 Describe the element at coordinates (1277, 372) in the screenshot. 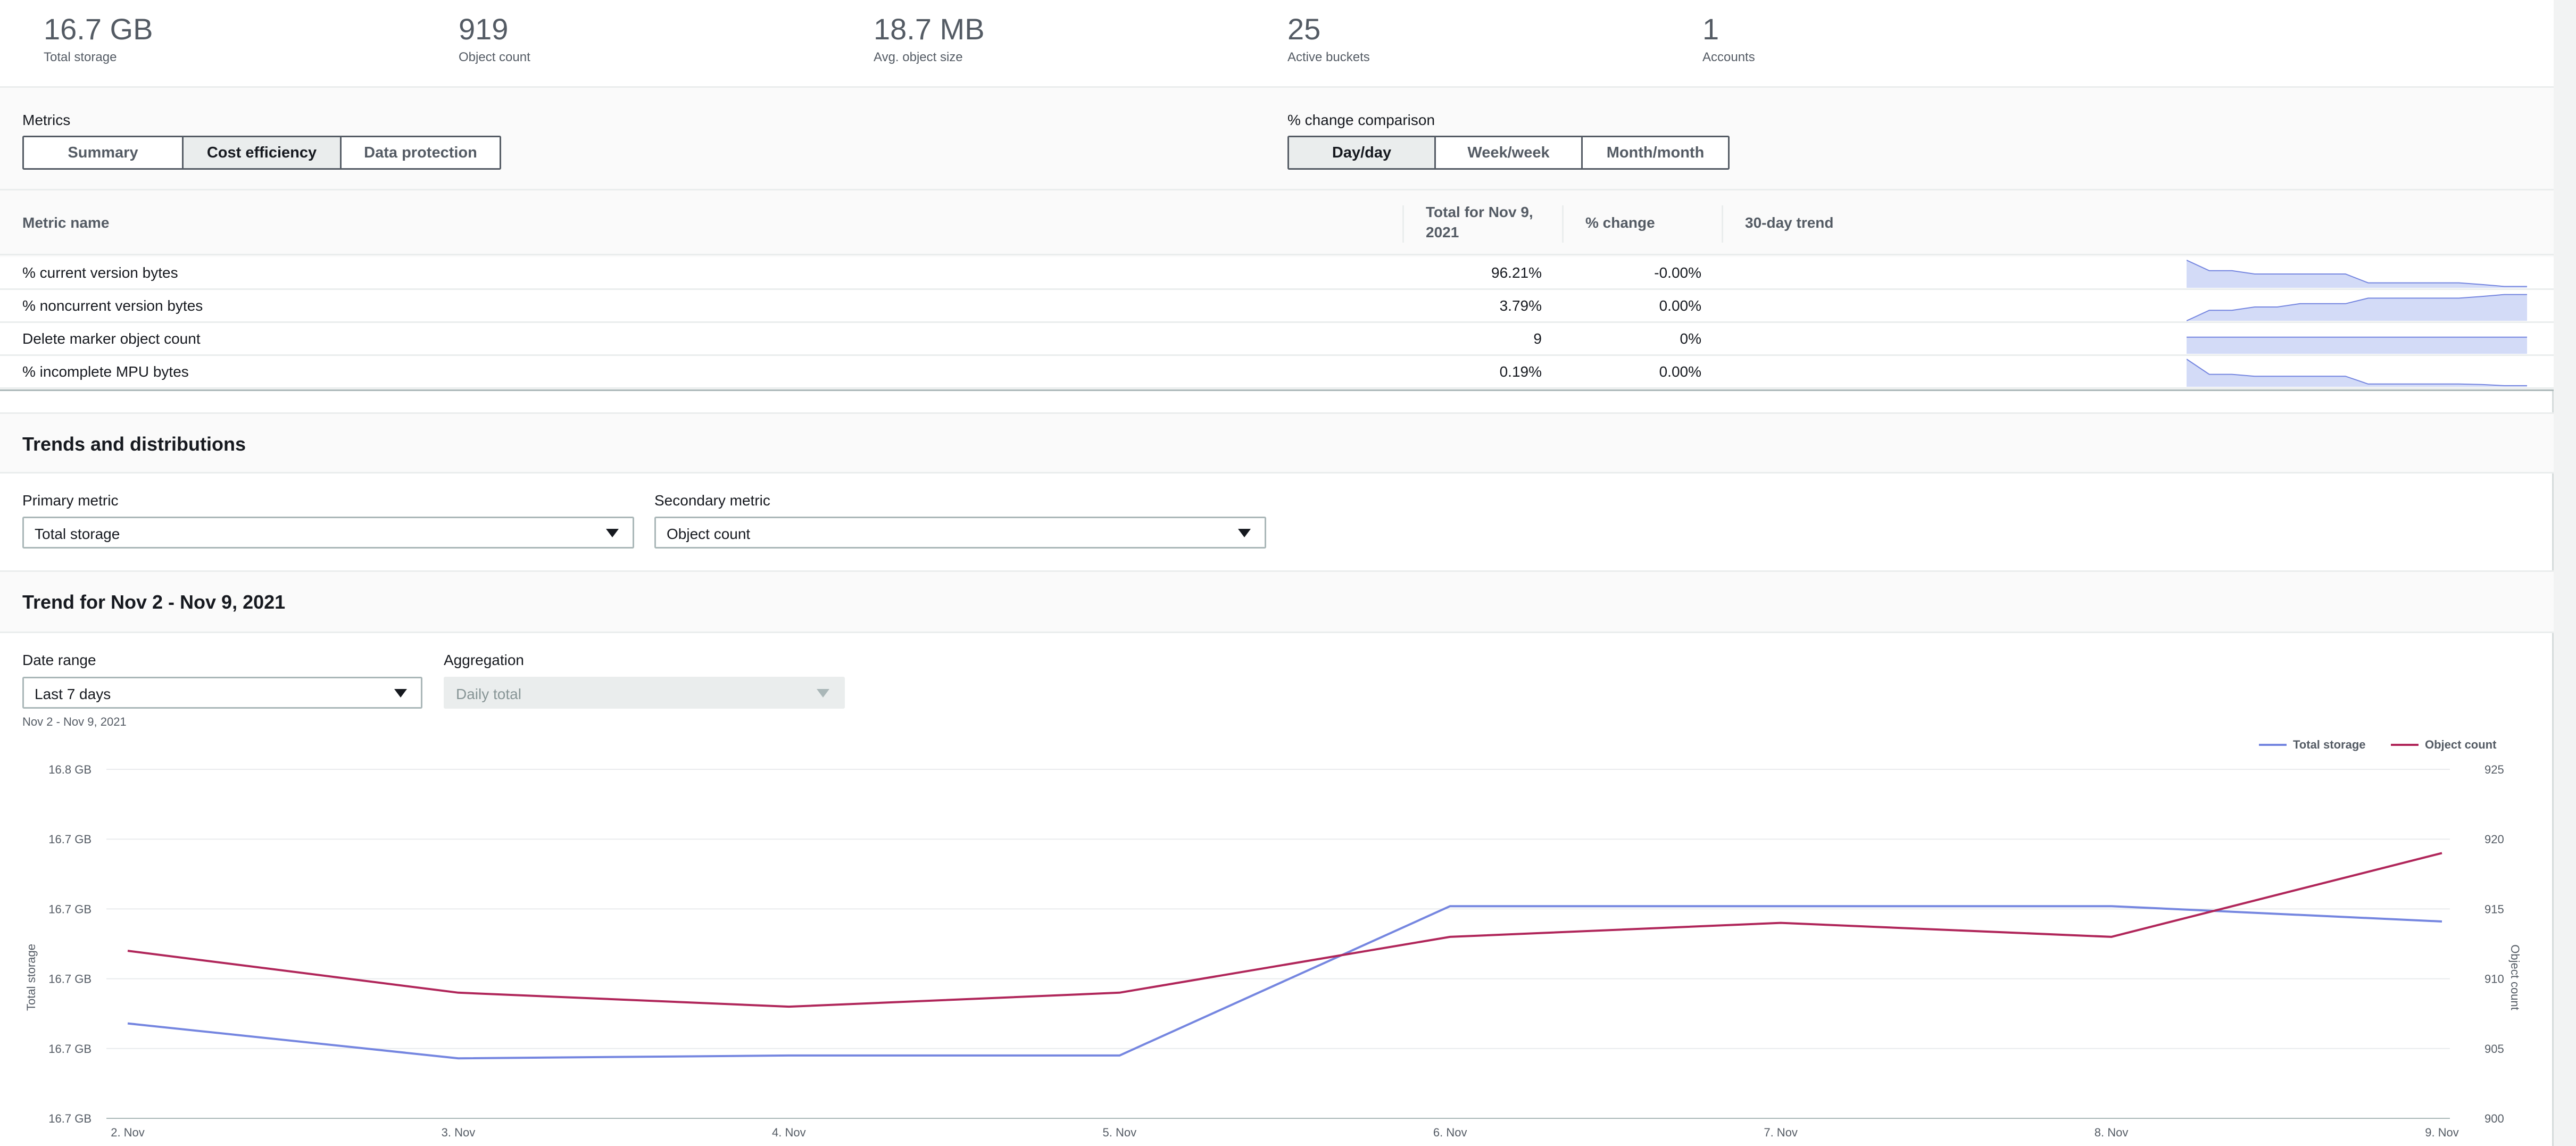

I see `table-row: % incomplete MPU bytes 0.19% 0.00%` at that location.